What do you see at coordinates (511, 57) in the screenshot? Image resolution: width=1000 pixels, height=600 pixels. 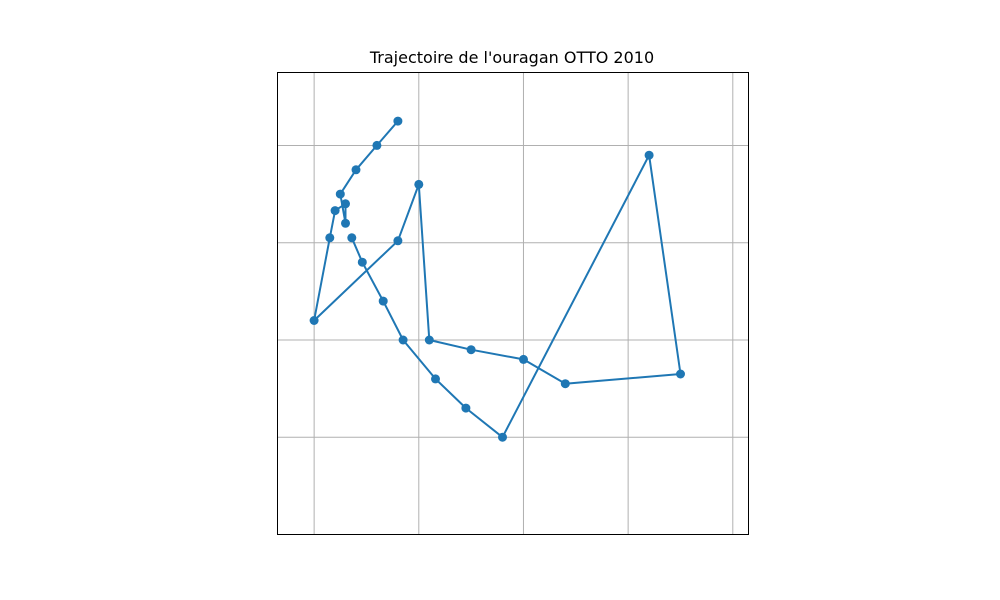 I see `chart-title: Trajectoire de l'ouragan OTTO 2010` at bounding box center [511, 57].